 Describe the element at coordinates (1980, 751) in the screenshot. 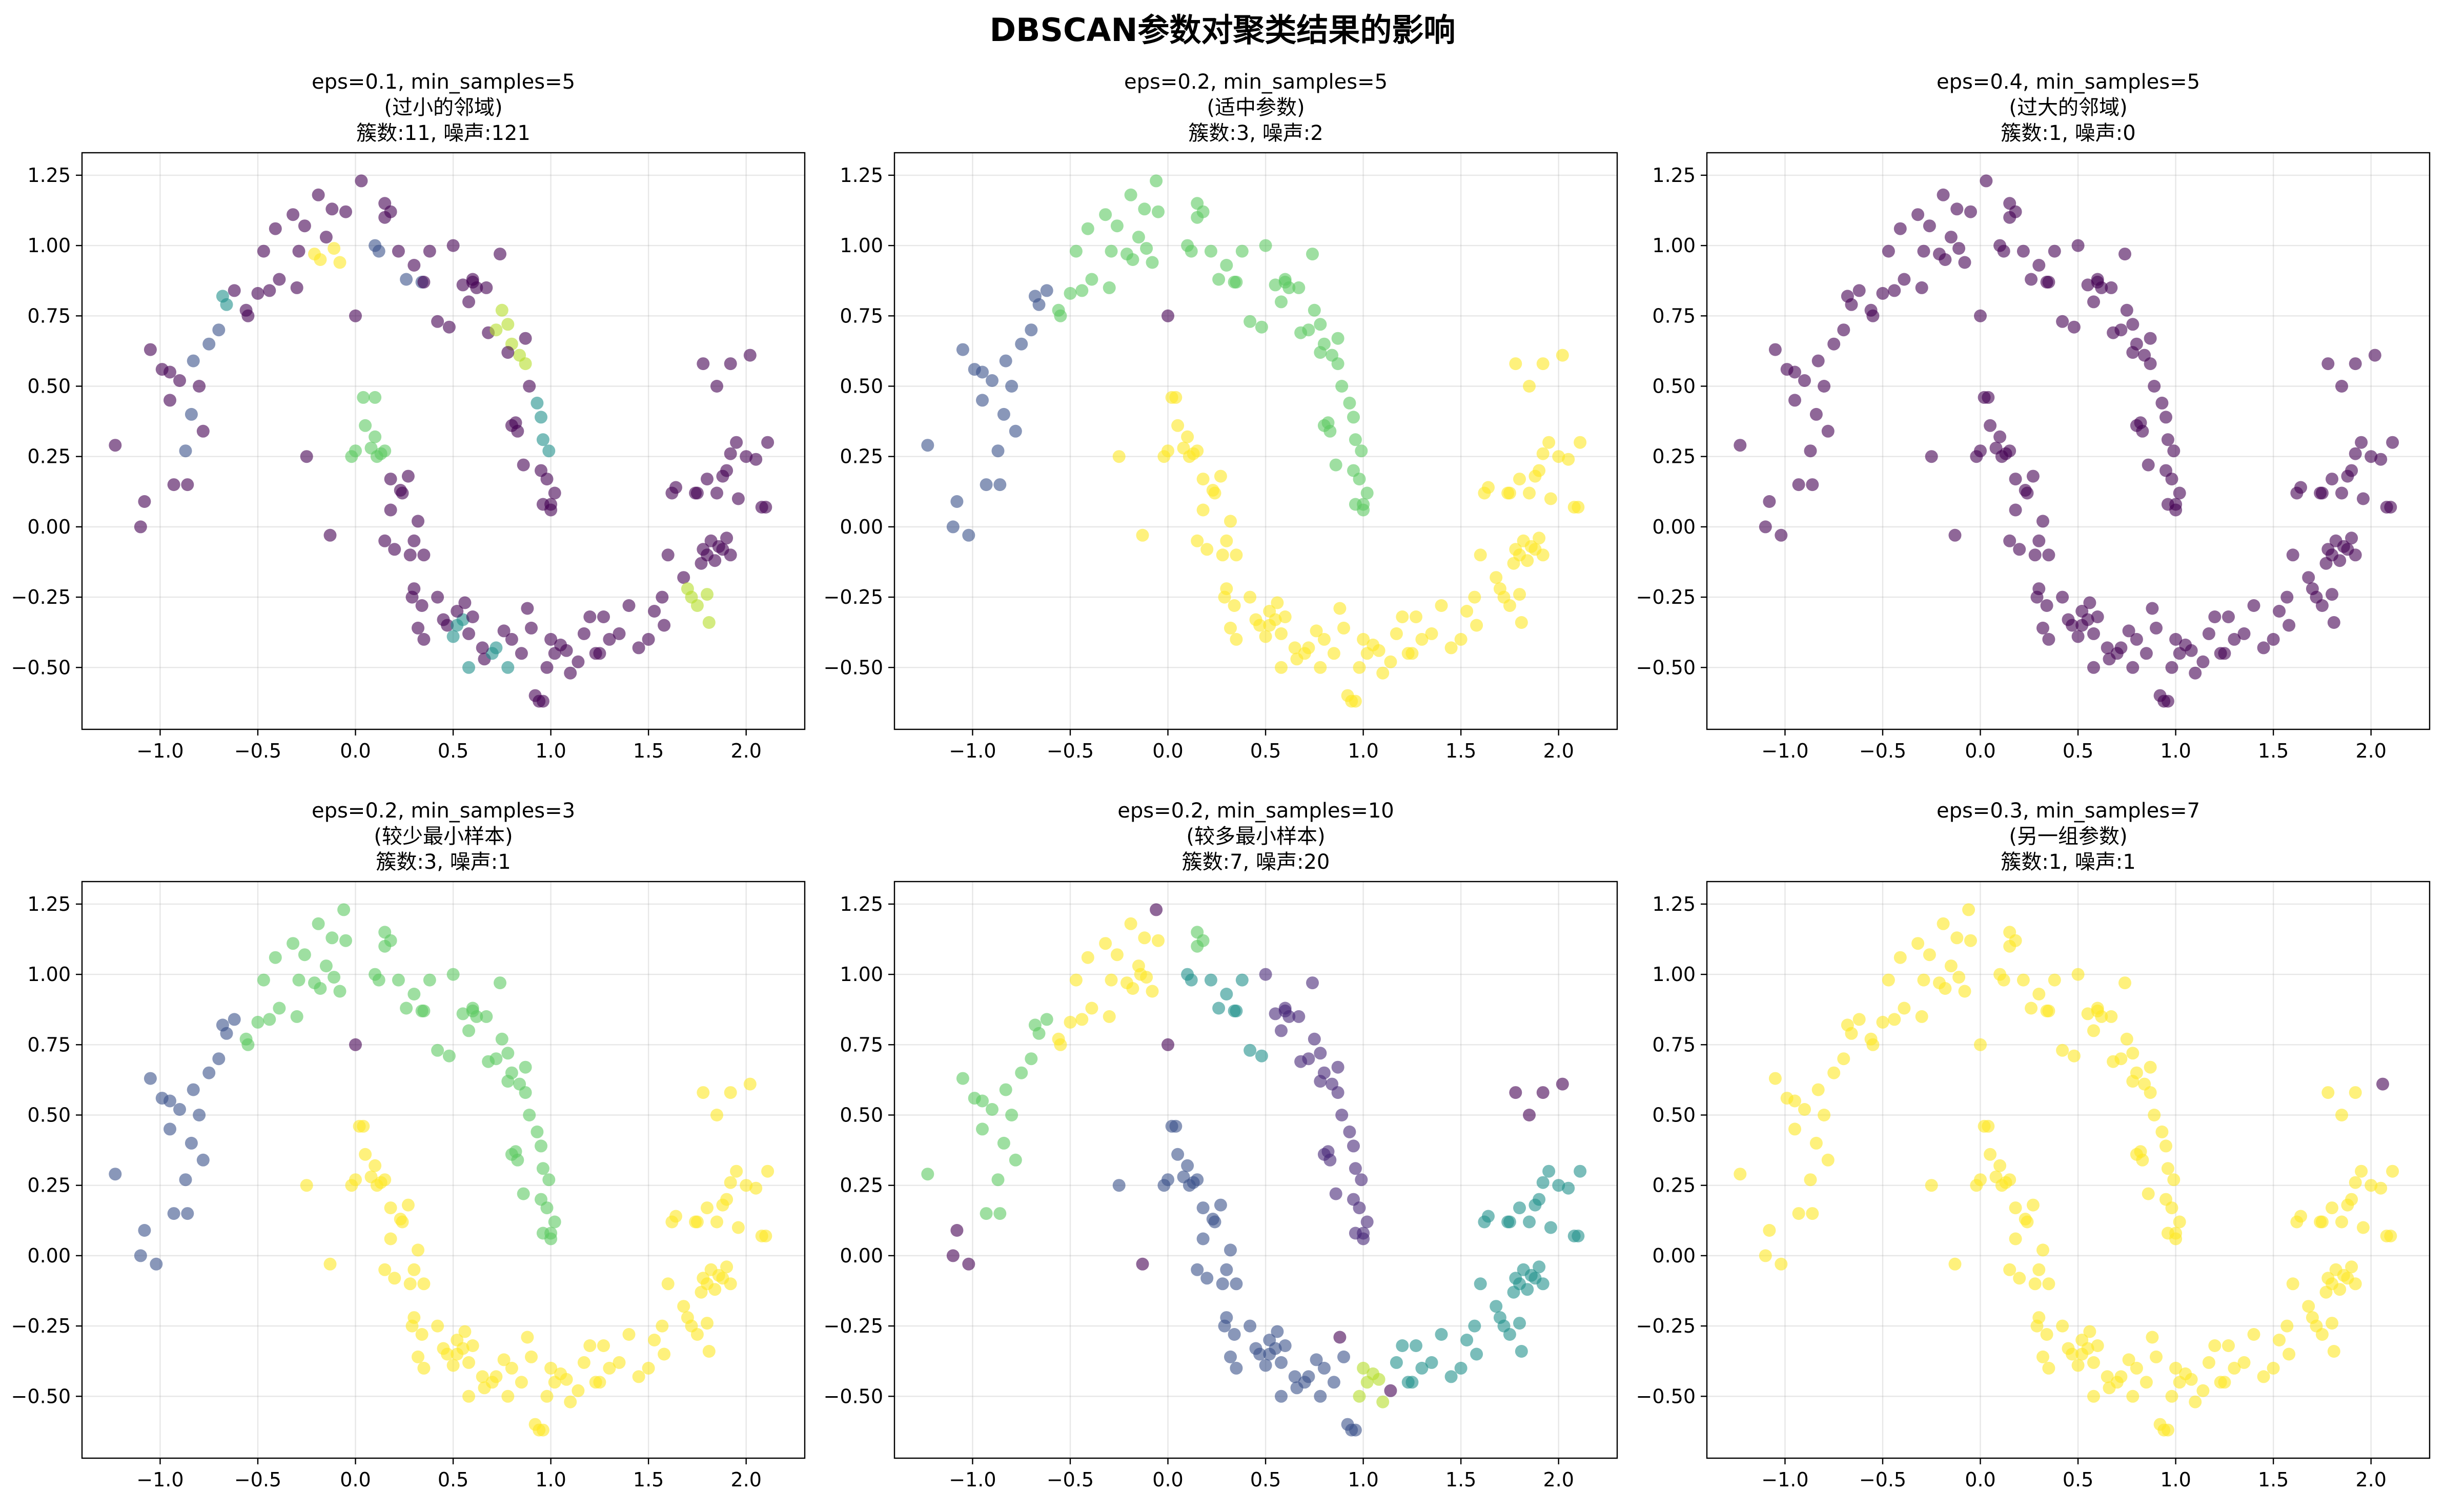

I see `x-tick-label: 0.0` at that location.